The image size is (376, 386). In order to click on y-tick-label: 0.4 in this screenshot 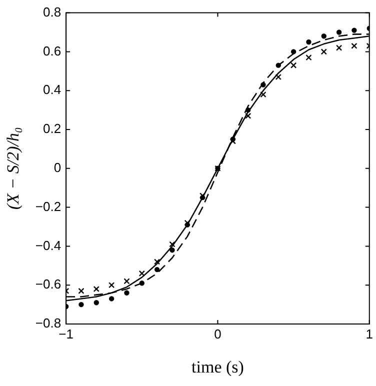, I will do `click(52, 90)`.